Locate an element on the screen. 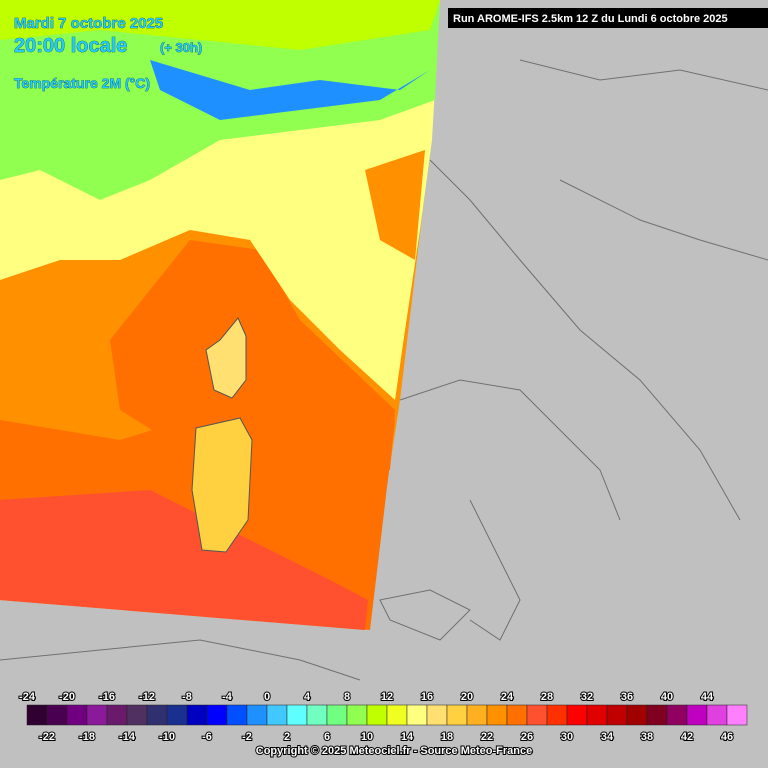 This screenshot has width=768, height=773. run-banner is located at coordinates (608, 18).